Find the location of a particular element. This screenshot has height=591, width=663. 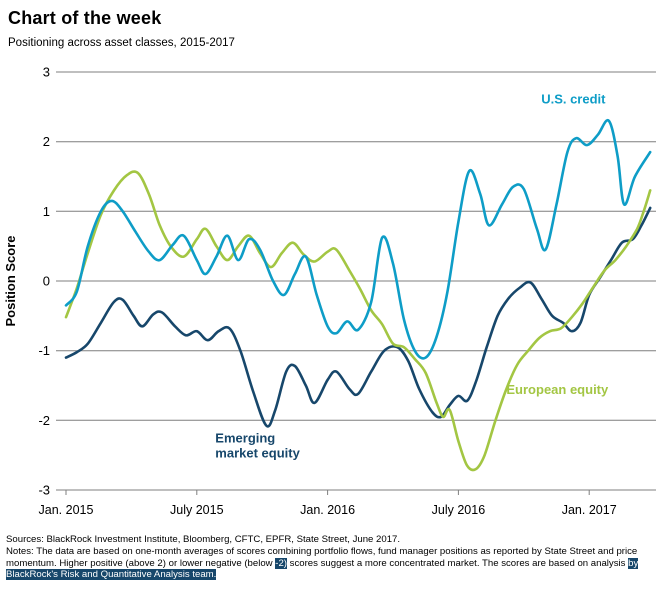

x-tick-label: Jan. 2015 is located at coordinates (66, 510).